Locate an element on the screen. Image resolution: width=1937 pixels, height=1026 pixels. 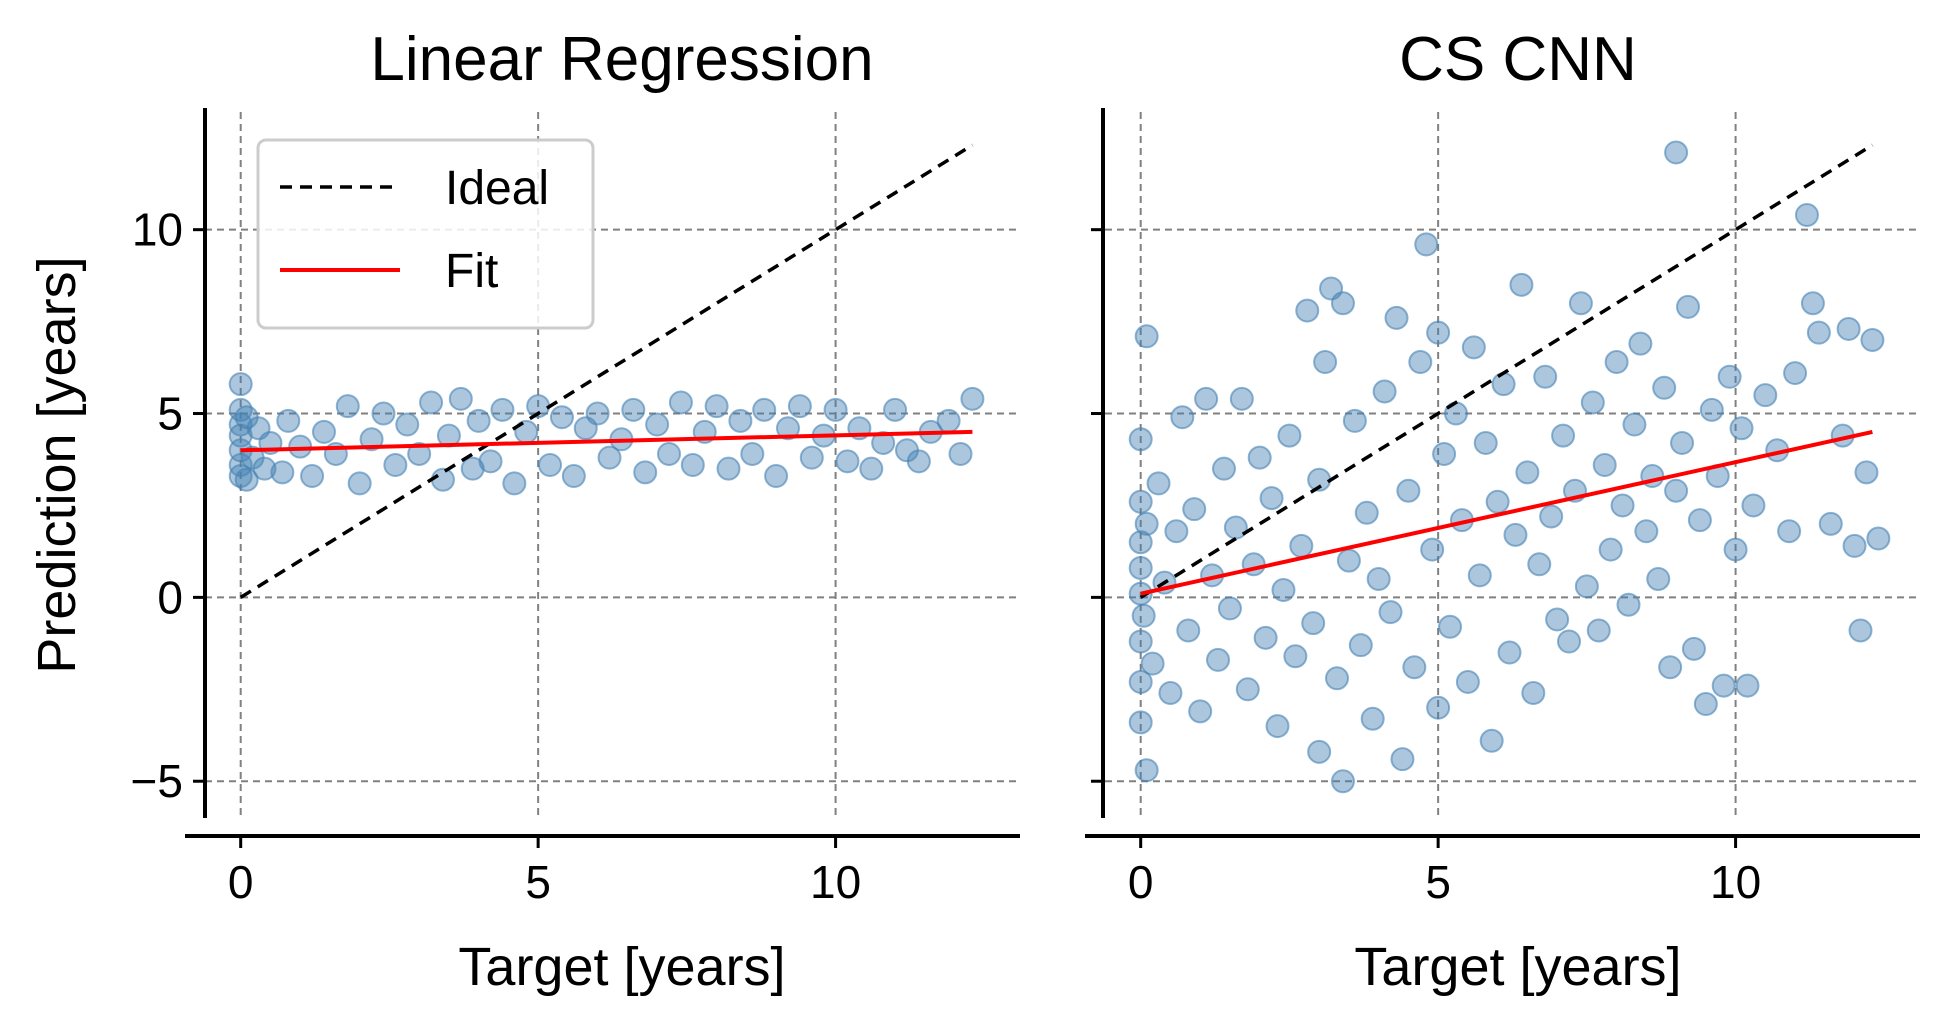
x-tick-label: 10 is located at coordinates (1735, 882).